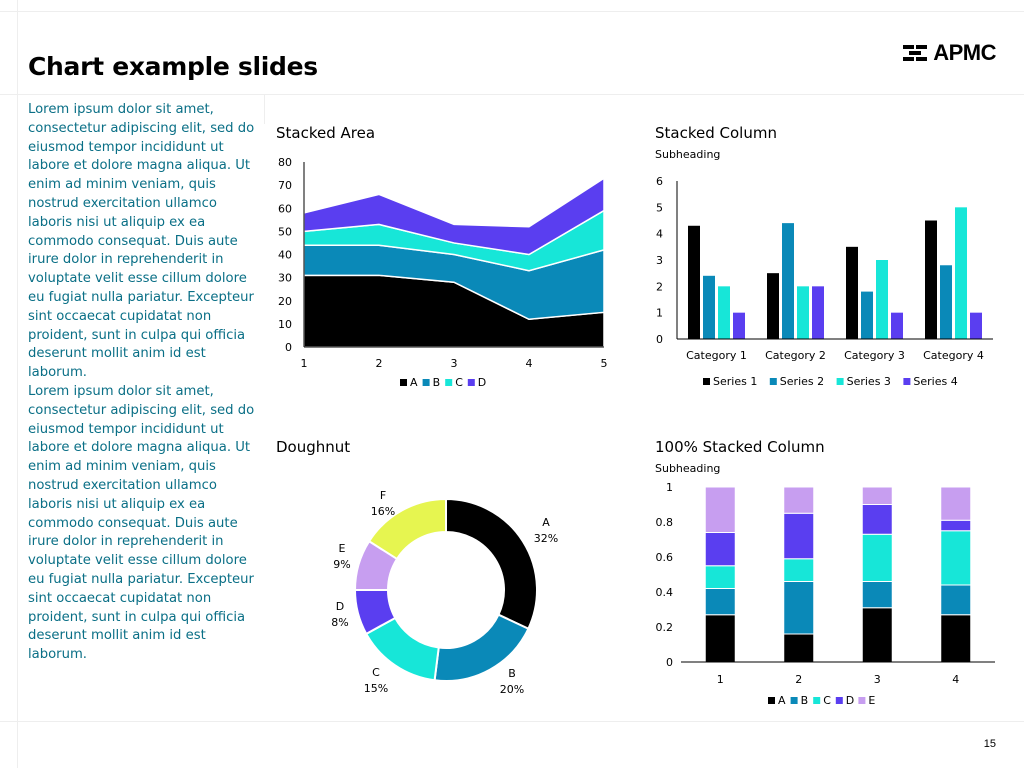 The height and width of the screenshot is (768, 1024). I want to click on area-y-tick-70: 70, so click(285, 185).